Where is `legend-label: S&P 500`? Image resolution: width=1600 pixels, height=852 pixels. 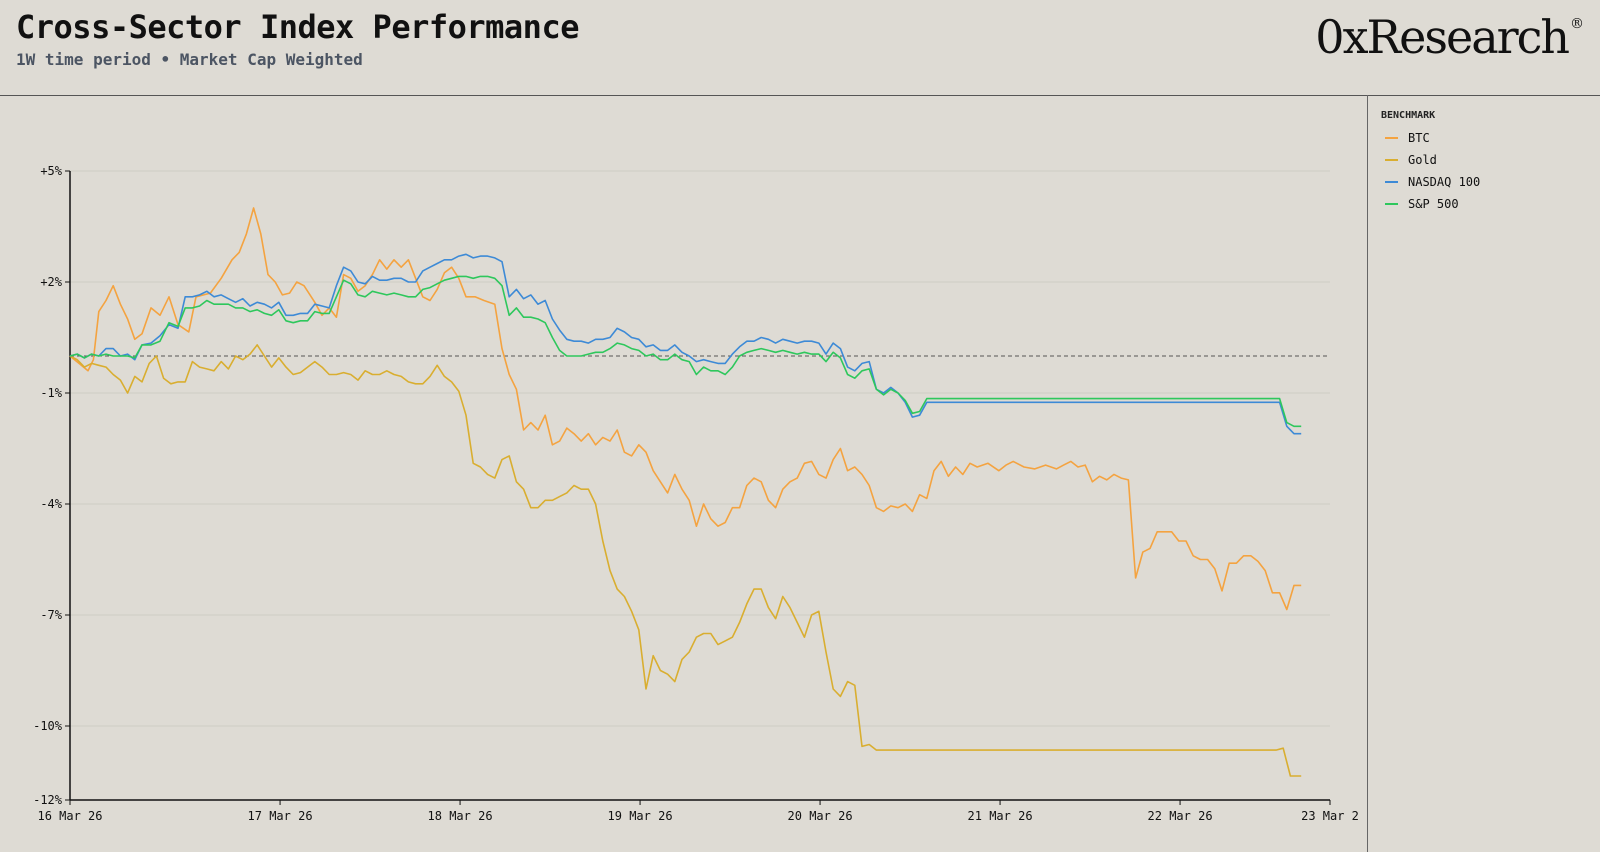 legend-label: S&P 500 is located at coordinates (1433, 204).